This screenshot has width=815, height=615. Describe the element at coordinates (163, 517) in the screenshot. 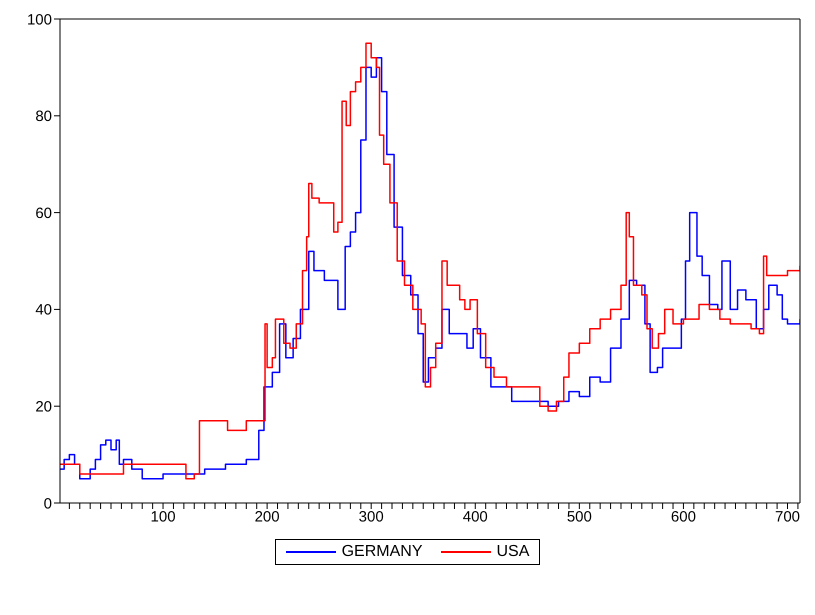

I see `x-tick-label: 100` at that location.